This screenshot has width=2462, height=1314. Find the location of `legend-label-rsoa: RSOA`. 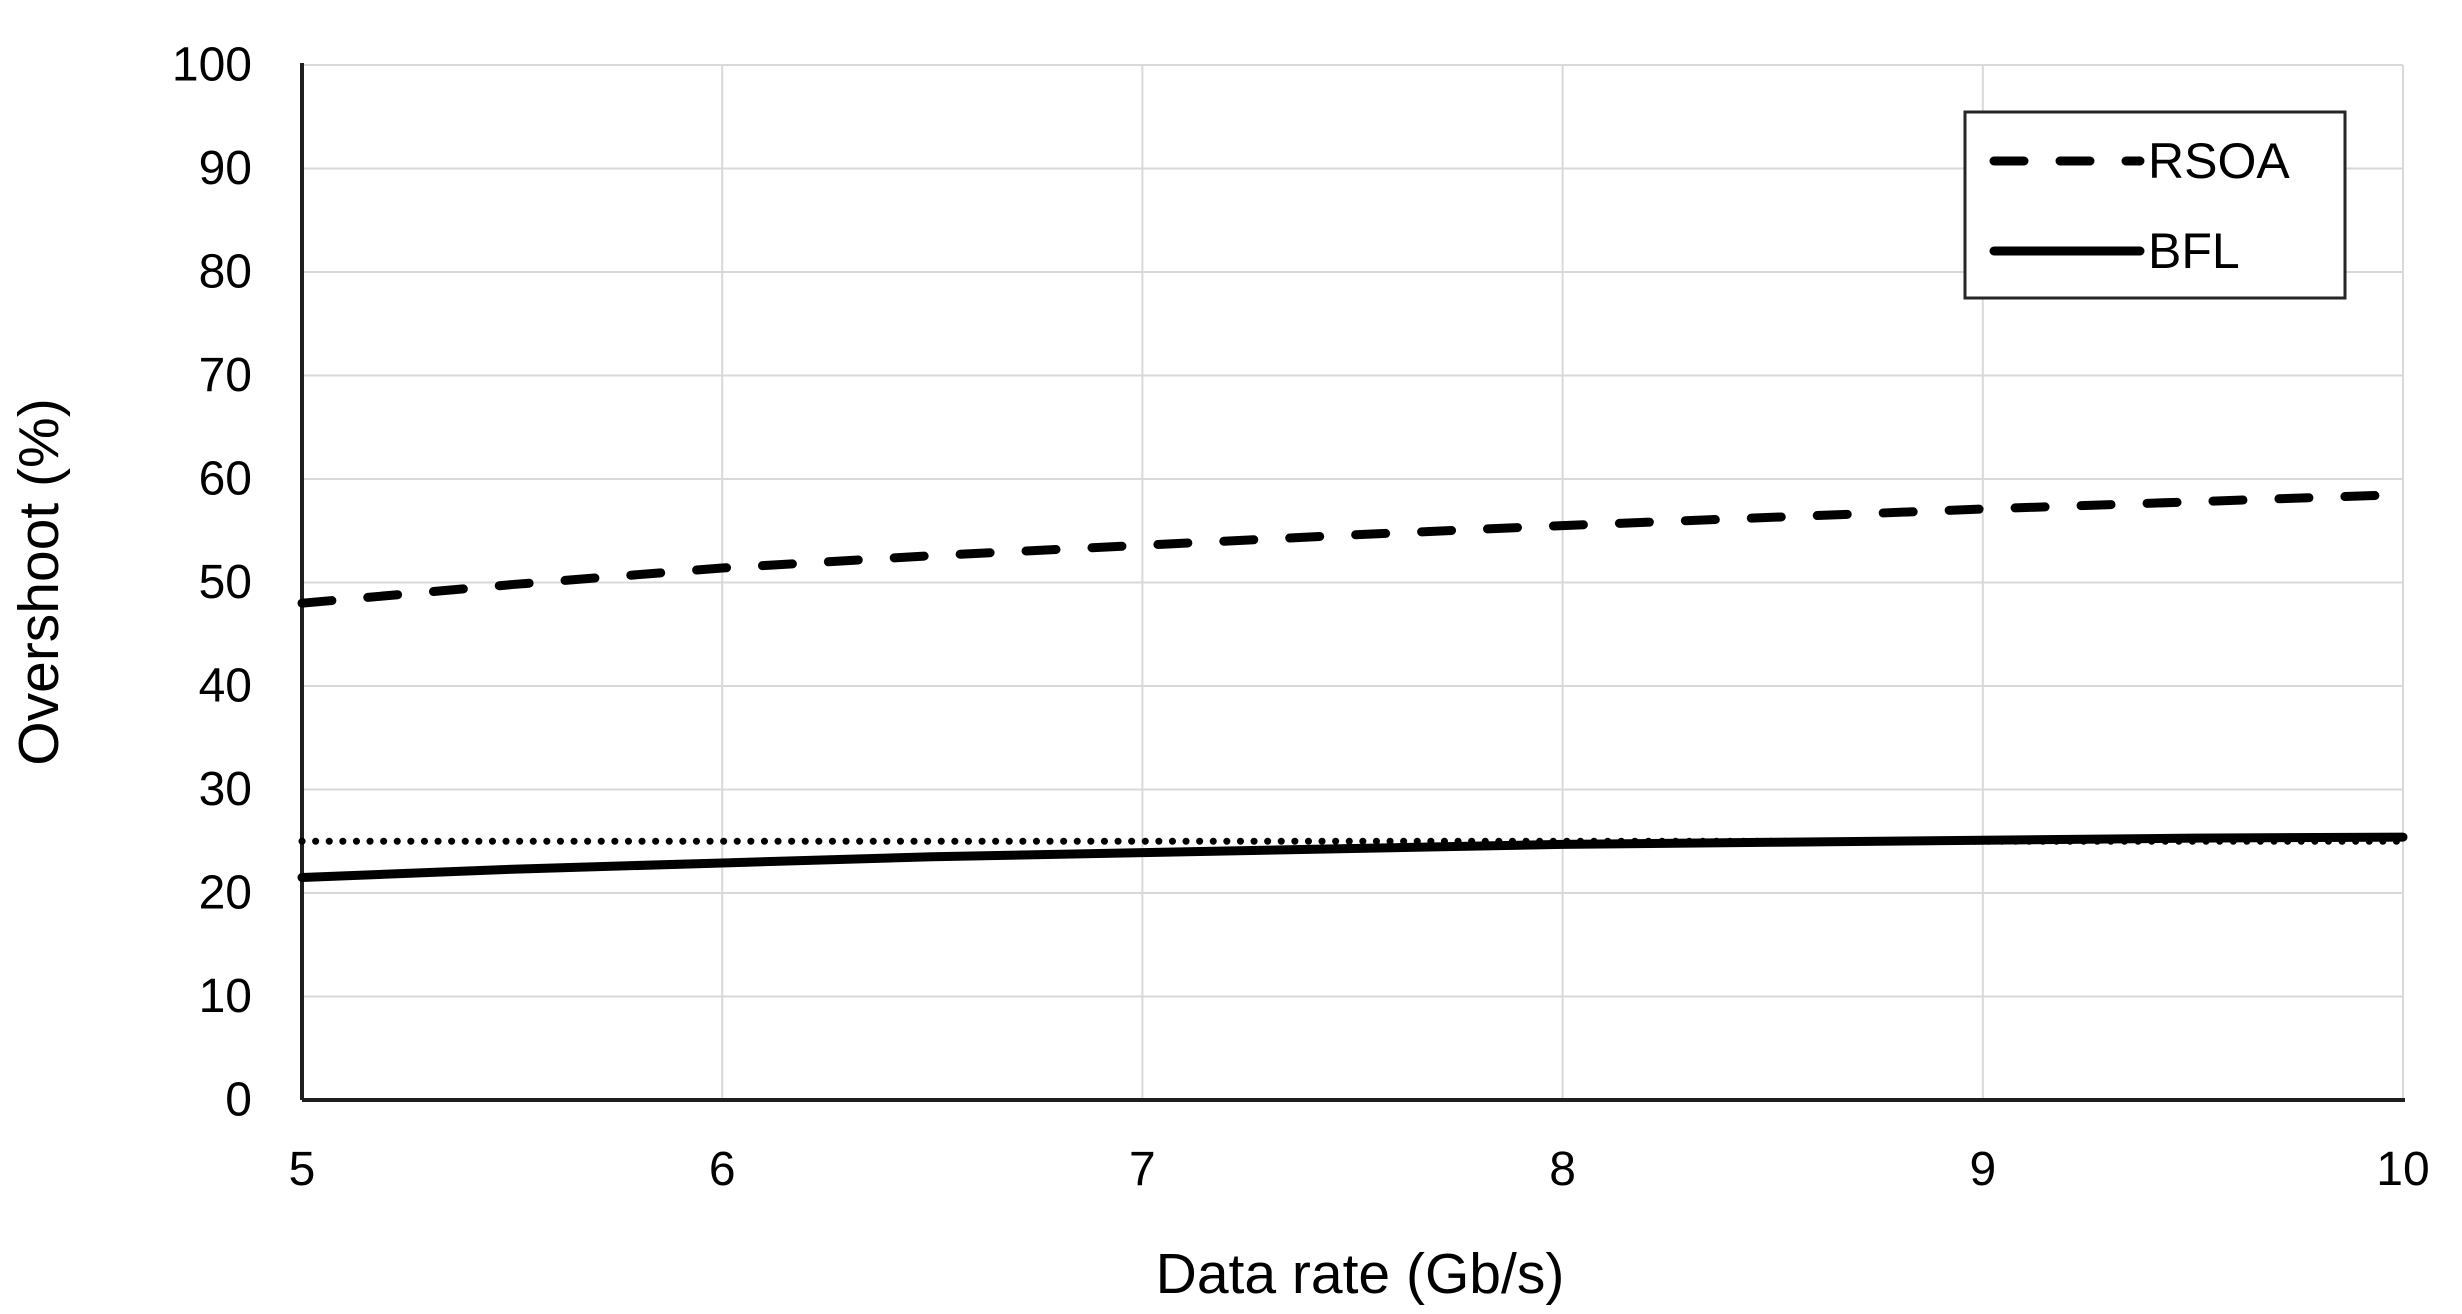

legend-label-rsoa: RSOA is located at coordinates (2219, 161).